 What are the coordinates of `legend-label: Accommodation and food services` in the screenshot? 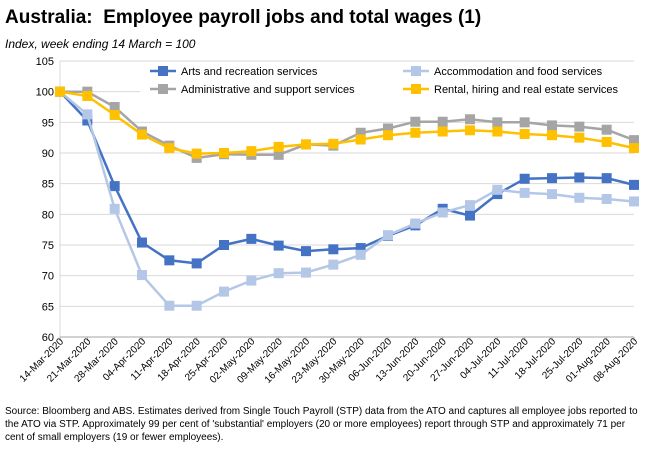 It's located at (518, 72).